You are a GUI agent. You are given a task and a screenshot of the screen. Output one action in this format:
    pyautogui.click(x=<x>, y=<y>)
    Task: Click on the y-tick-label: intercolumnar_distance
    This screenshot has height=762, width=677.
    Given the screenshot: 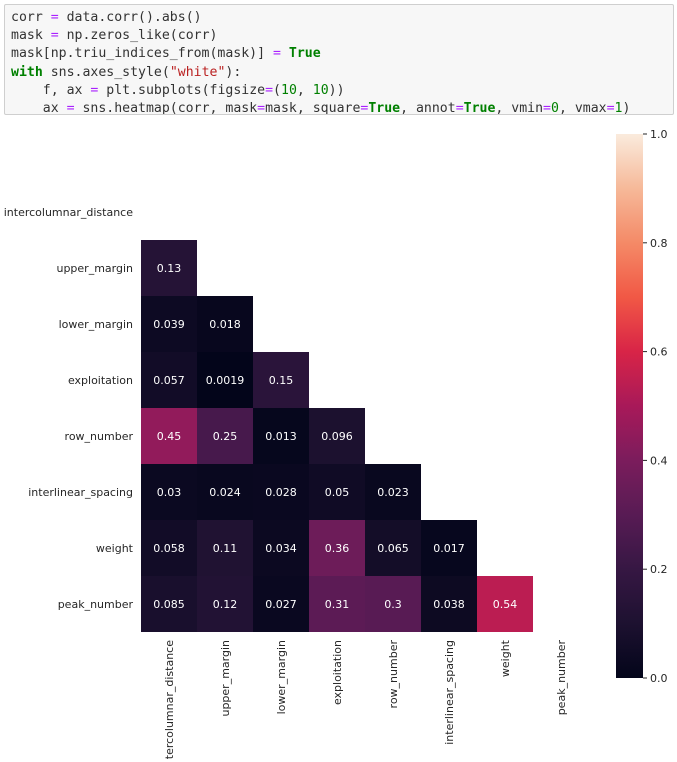 What is the action you would take?
    pyautogui.click(x=68, y=212)
    